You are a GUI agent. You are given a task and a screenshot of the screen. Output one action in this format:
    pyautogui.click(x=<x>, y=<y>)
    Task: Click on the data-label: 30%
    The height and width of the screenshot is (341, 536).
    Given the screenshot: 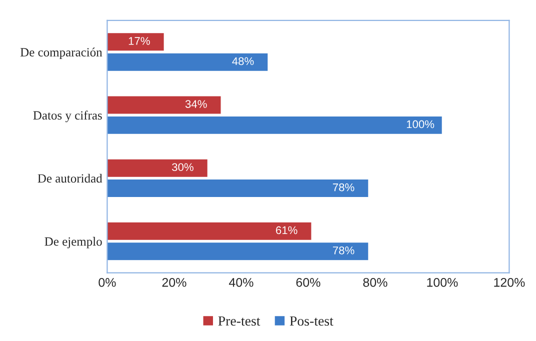 What is the action you would take?
    pyautogui.click(x=183, y=167)
    